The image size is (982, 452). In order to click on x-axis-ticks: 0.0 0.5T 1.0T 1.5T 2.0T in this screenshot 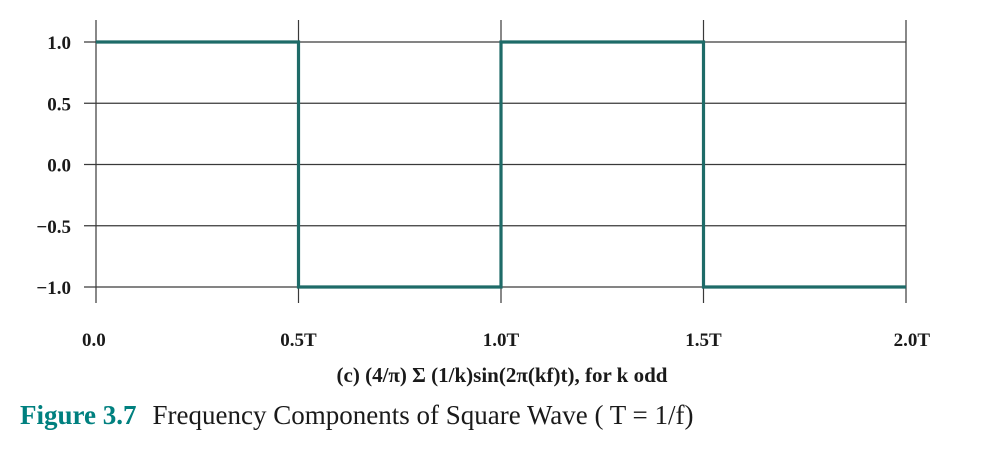, I will do `click(506, 340)`.